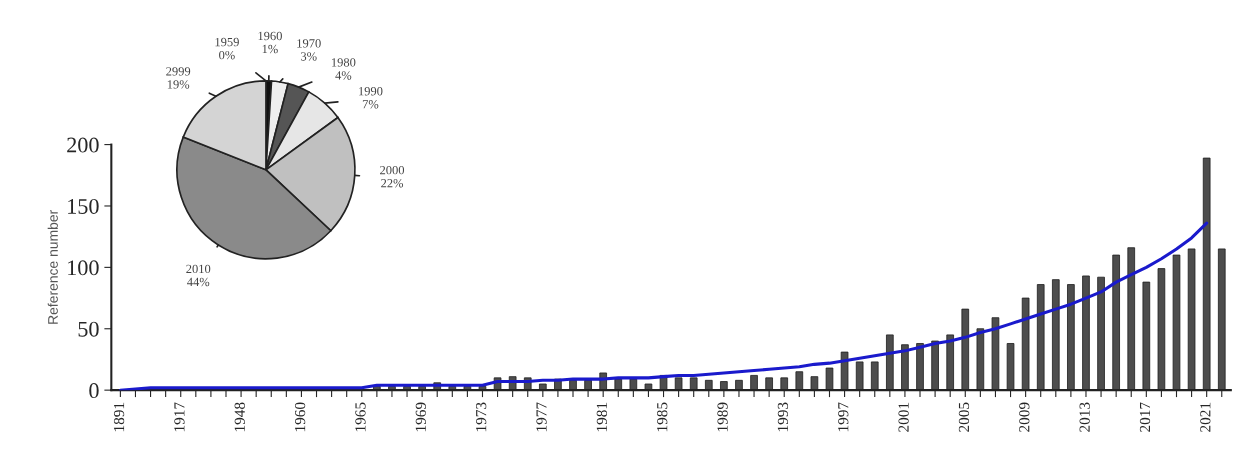  Describe the element at coordinates (198, 282) in the screenshot. I see `data-label: 44%` at that location.